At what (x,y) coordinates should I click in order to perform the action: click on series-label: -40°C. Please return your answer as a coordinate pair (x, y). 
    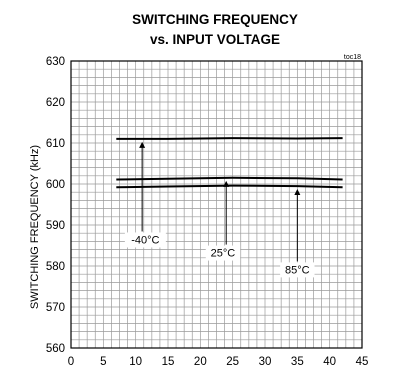
    Looking at the image, I should click on (145, 240).